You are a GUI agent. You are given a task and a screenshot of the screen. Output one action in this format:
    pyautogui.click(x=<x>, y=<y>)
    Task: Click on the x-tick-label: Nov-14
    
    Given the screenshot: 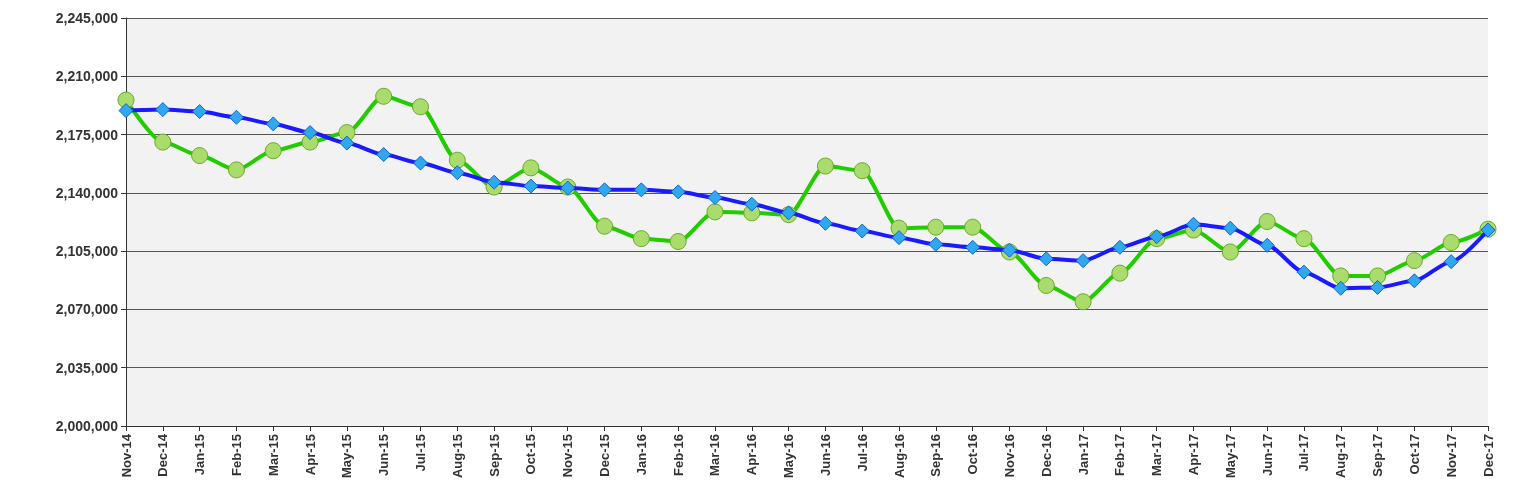 What is the action you would take?
    pyautogui.click(x=126, y=455)
    